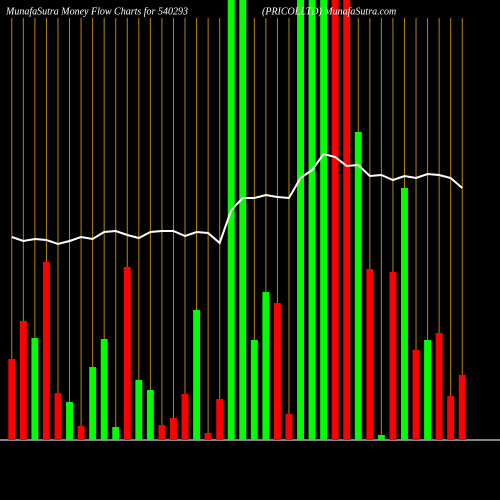  What do you see at coordinates (329, 11) in the screenshot?
I see `chart-subtitle: (PRICOLLTD) MunafaSutra.com` at bounding box center [329, 11].